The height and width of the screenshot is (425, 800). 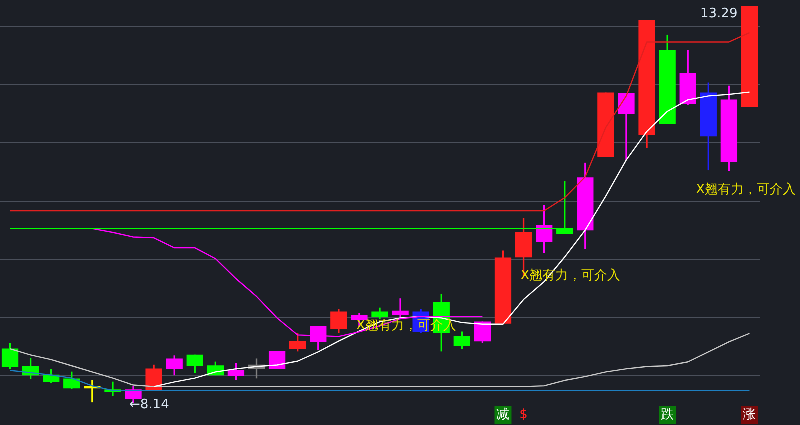 What do you see at coordinates (719, 14) in the screenshot?
I see `annotation: 13.29` at bounding box center [719, 14].